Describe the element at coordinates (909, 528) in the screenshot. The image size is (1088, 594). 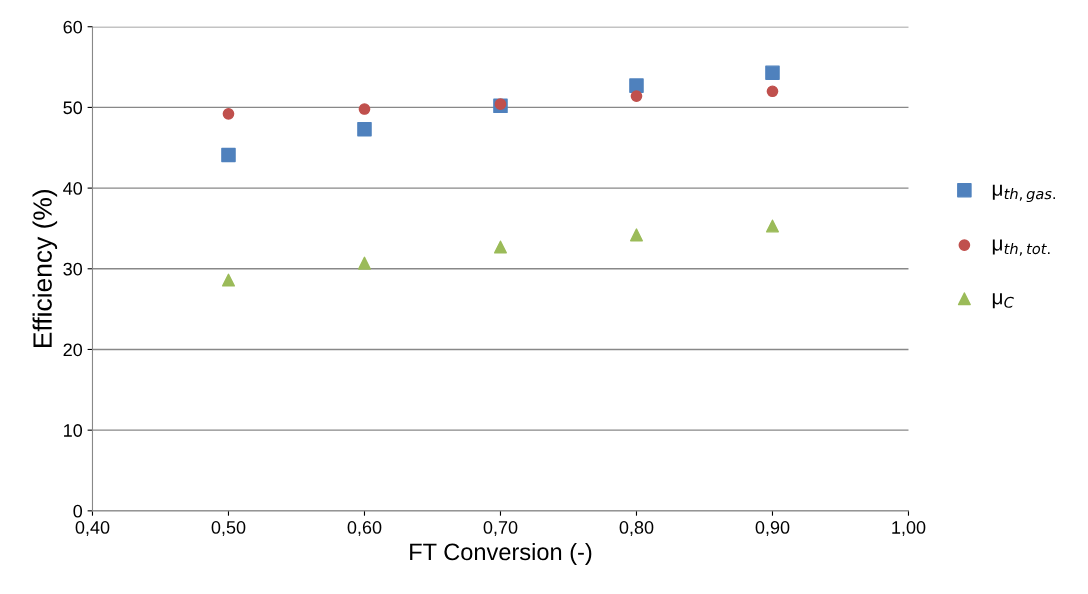
I see `x-tick-label: 1,00` at that location.